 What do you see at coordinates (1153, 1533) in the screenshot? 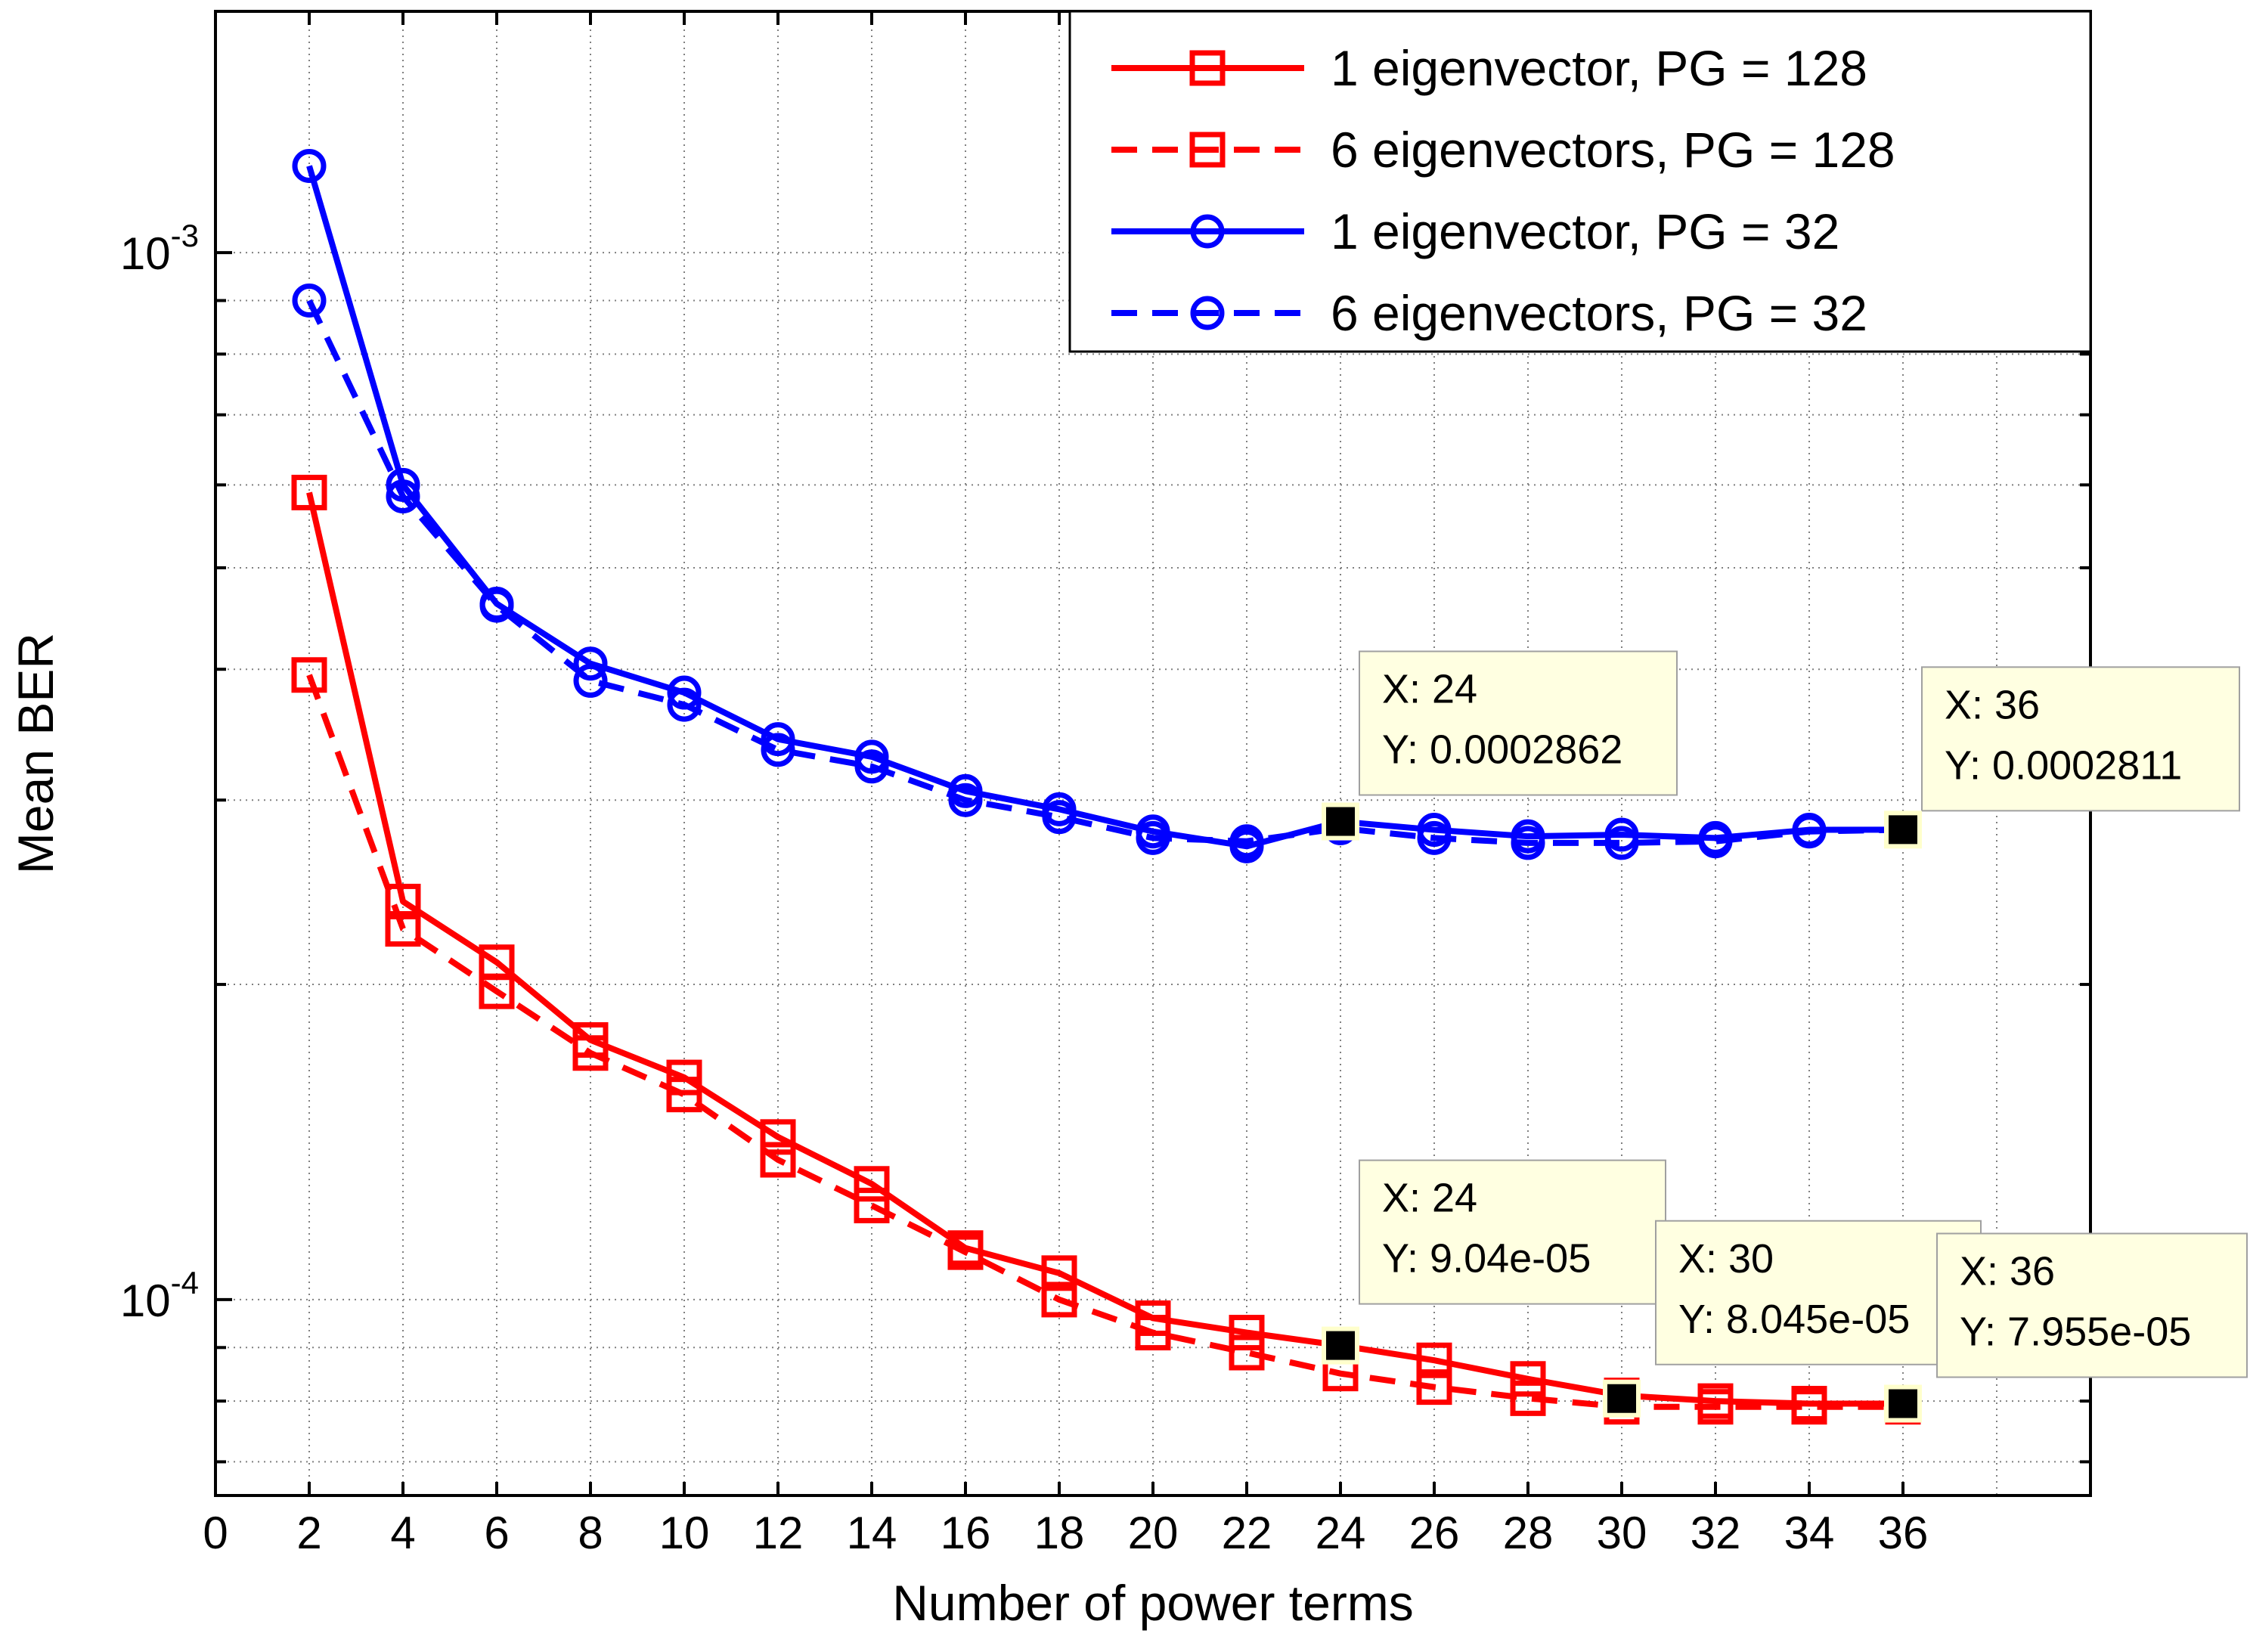
I see `x-tick-label: 20` at bounding box center [1153, 1533].